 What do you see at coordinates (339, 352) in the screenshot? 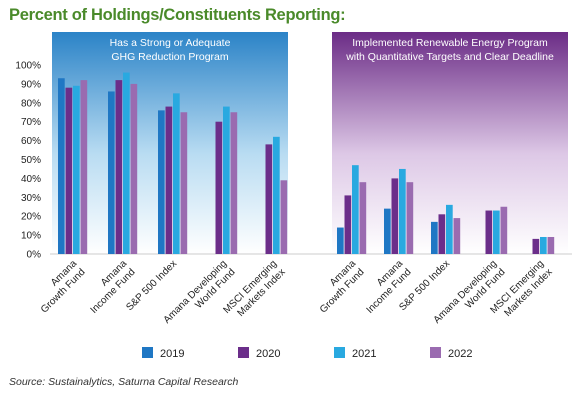
I see `legend-swatch-2021` at bounding box center [339, 352].